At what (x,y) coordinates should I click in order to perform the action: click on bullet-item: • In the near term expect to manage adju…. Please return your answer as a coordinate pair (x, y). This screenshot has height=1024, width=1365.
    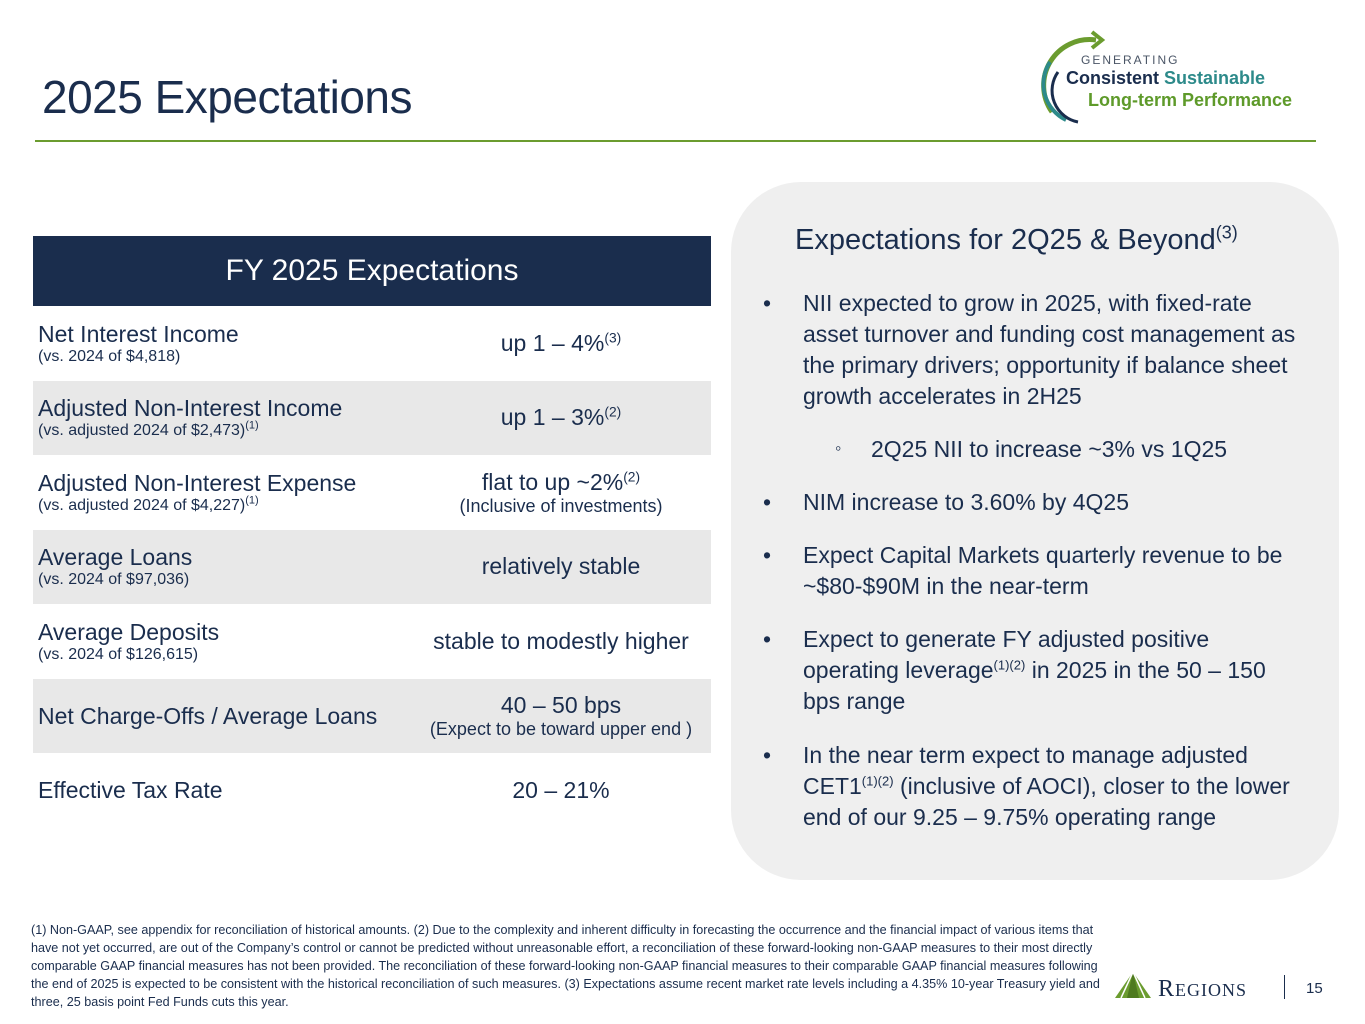
    Looking at the image, I should click on (1033, 786).